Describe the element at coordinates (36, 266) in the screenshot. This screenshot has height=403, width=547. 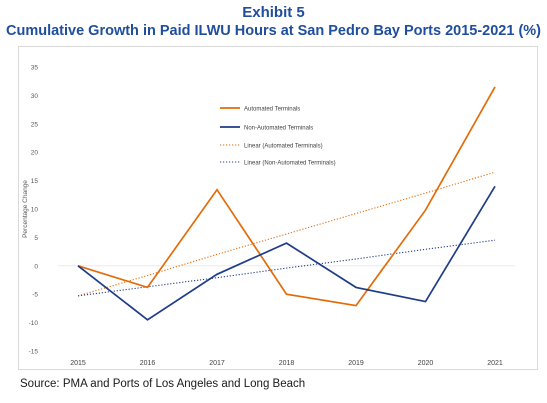
I see `y-tick-label: 0` at that location.